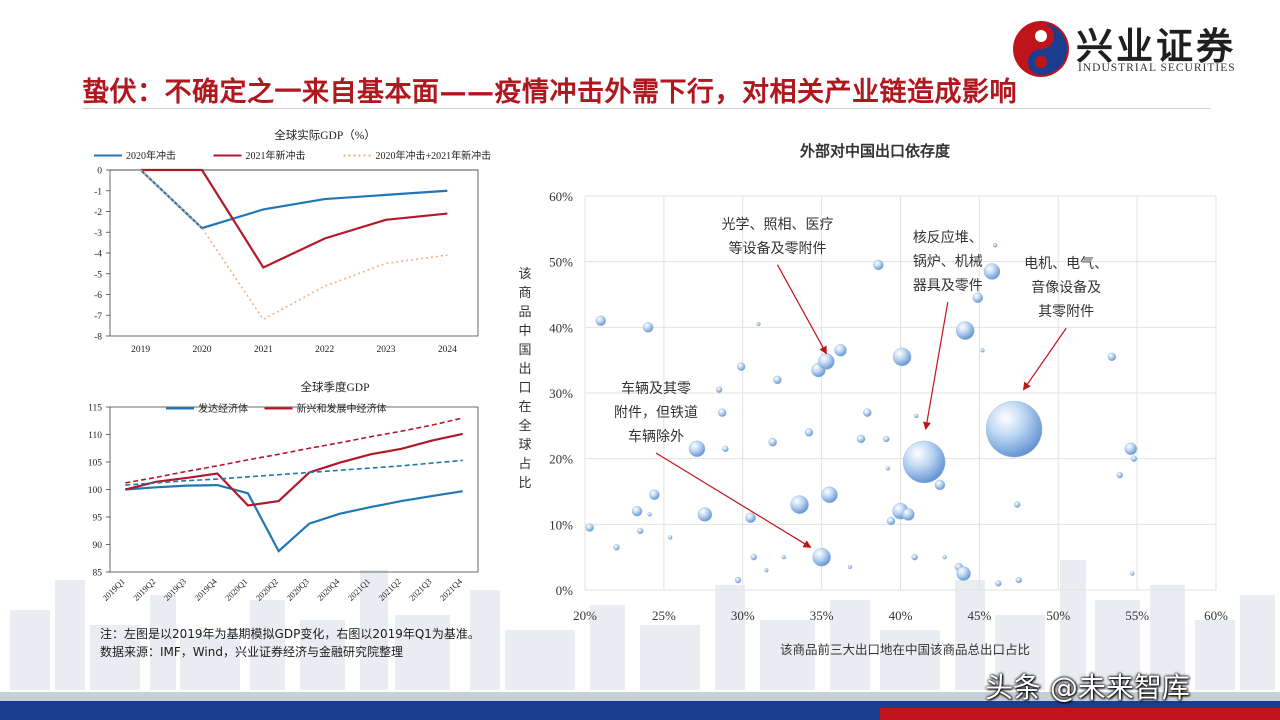  I want to click on y-tick-label: -2, so click(98, 213).